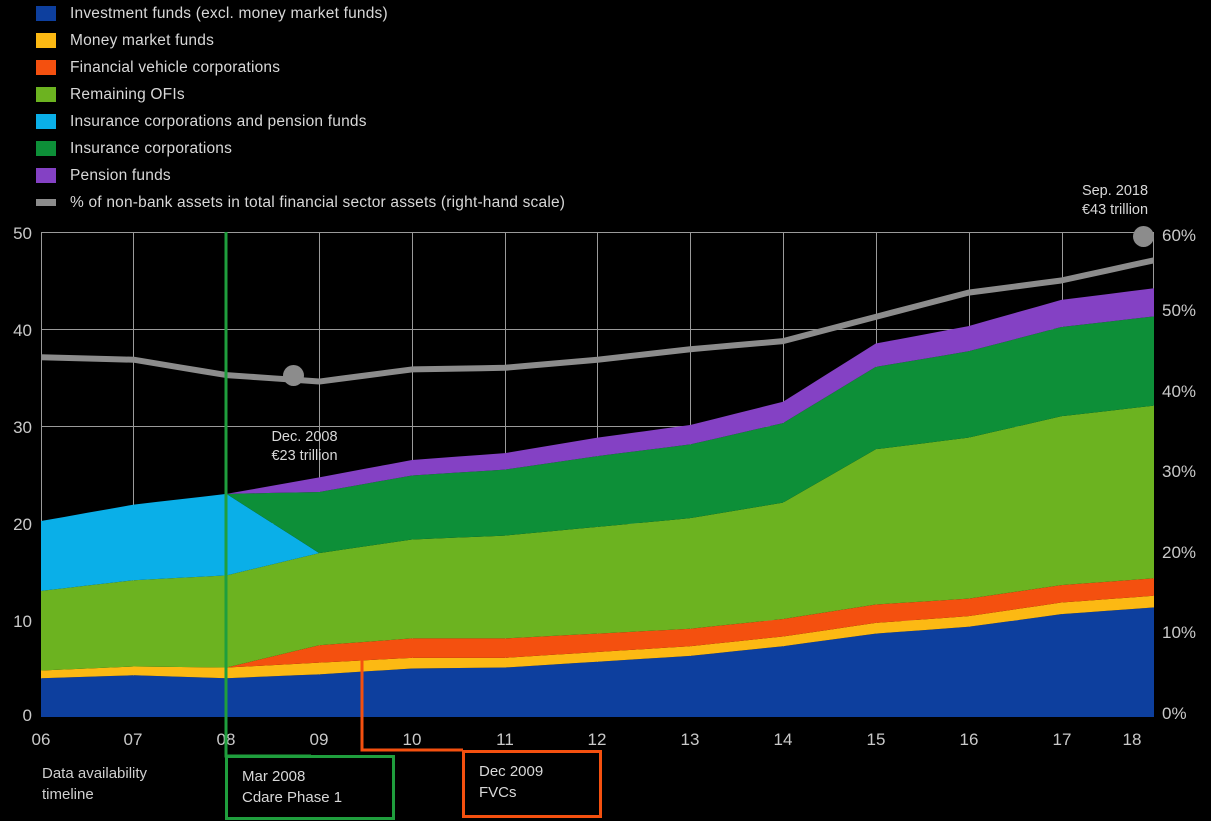 Image resolution: width=1211 pixels, height=821 pixels. I want to click on xtick-11: 11, so click(505, 739).